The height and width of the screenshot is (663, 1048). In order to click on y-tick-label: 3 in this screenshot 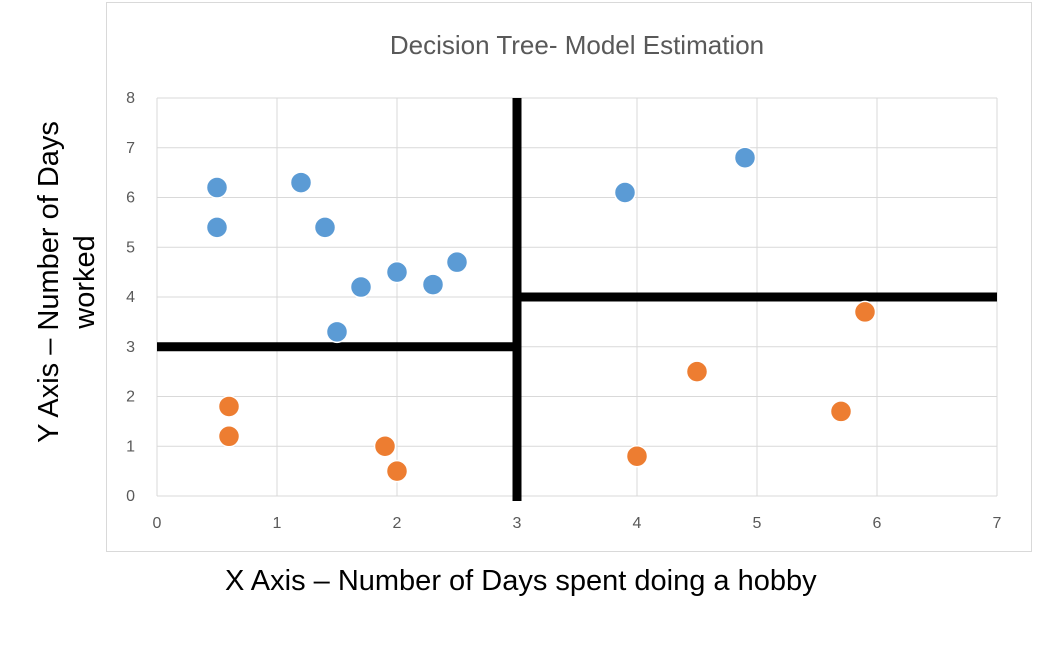, I will do `click(130, 347)`.